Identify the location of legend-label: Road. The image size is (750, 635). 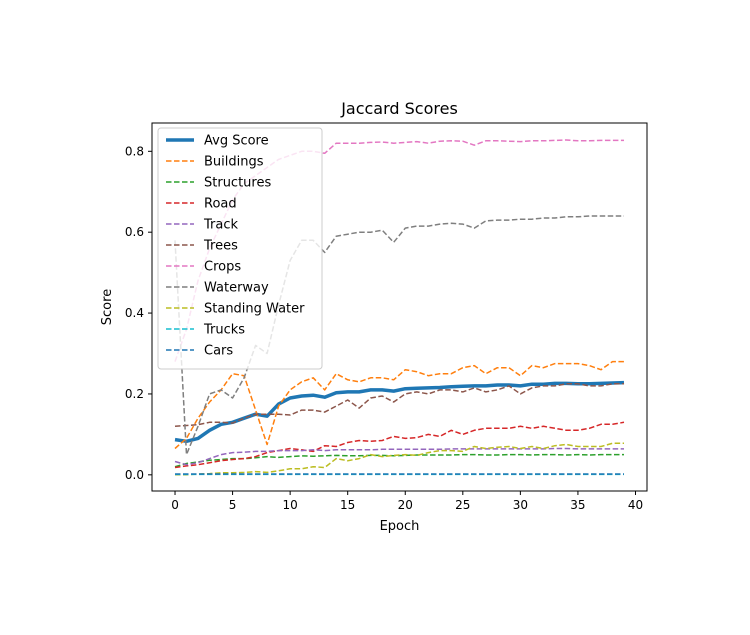
(220, 204).